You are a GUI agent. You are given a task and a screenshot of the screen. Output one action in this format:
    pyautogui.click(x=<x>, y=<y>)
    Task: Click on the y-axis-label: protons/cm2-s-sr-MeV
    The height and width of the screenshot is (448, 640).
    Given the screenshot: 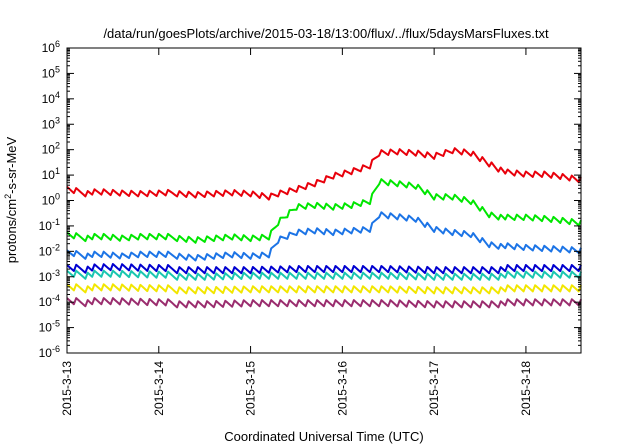 What is the action you would take?
    pyautogui.click(x=11, y=199)
    